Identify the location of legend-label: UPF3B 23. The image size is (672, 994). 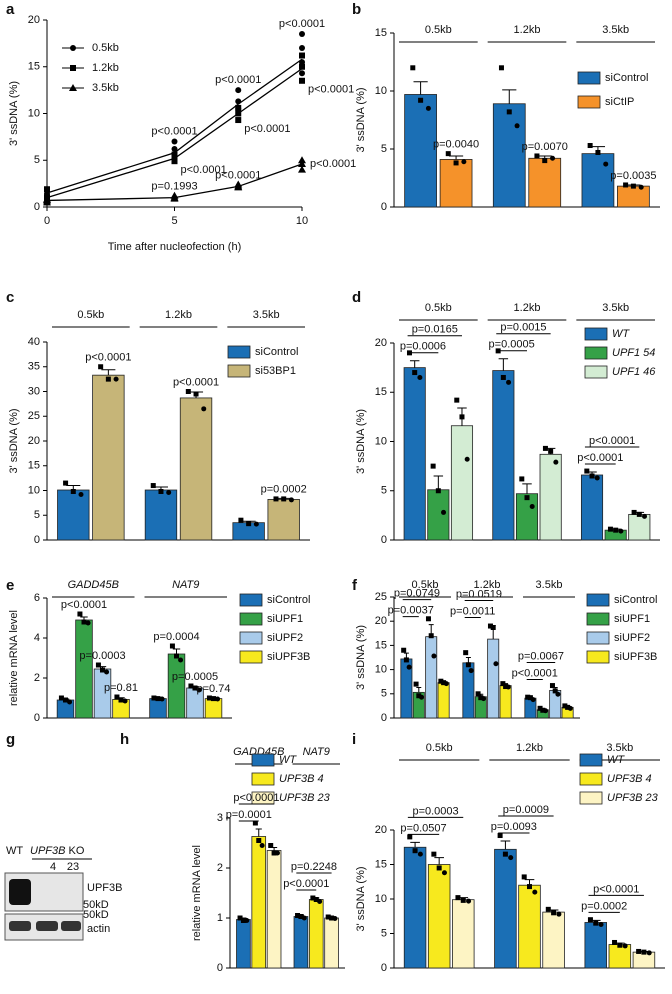
(305, 798).